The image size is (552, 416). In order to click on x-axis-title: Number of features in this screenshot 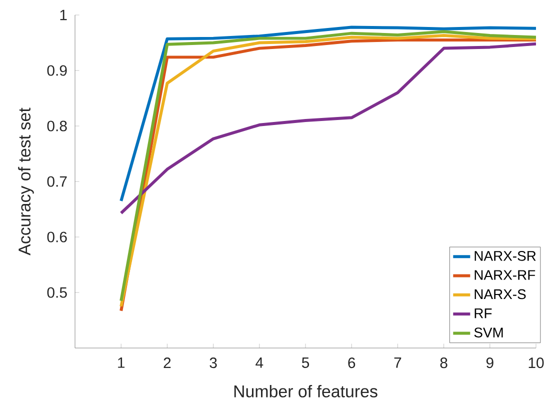, I will do `click(306, 391)`.